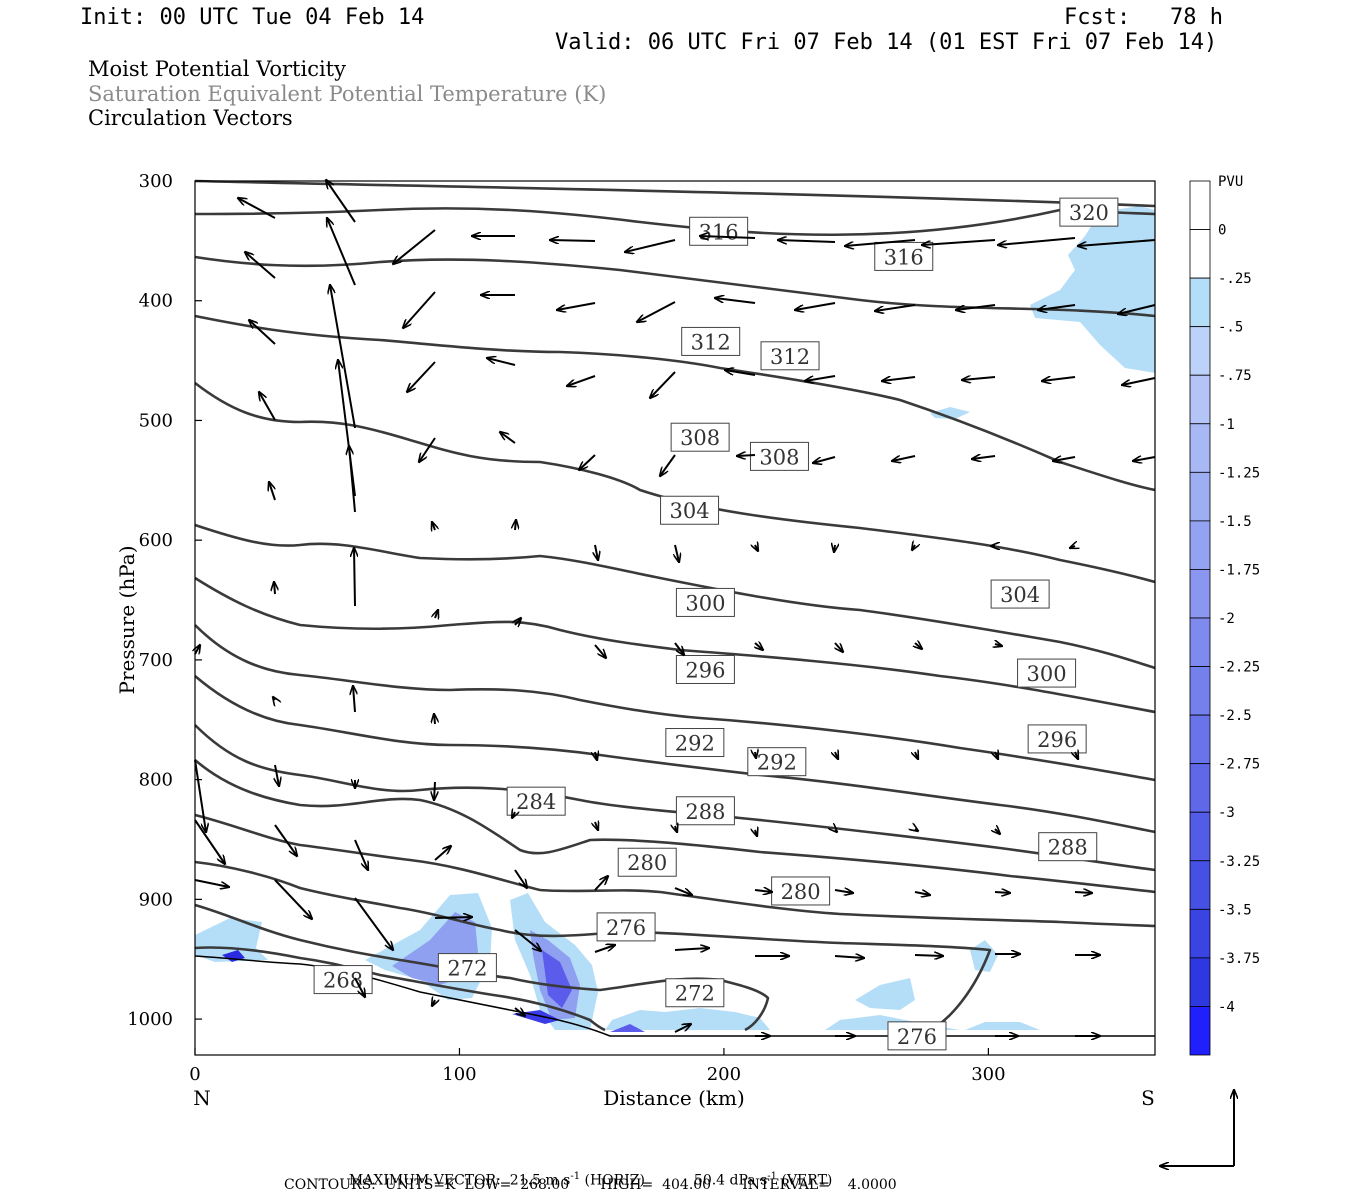 This screenshot has width=1350, height=1200. What do you see at coordinates (807, 1180) in the screenshot?
I see `max-vert-tag: (VERT)` at bounding box center [807, 1180].